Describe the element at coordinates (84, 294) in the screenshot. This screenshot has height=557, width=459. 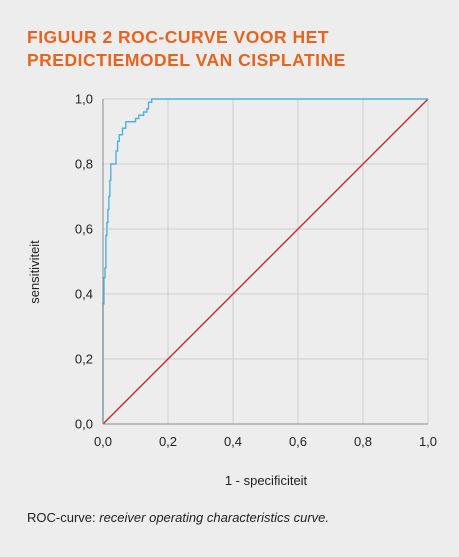
I see `y-tick-label: 0,4` at that location.